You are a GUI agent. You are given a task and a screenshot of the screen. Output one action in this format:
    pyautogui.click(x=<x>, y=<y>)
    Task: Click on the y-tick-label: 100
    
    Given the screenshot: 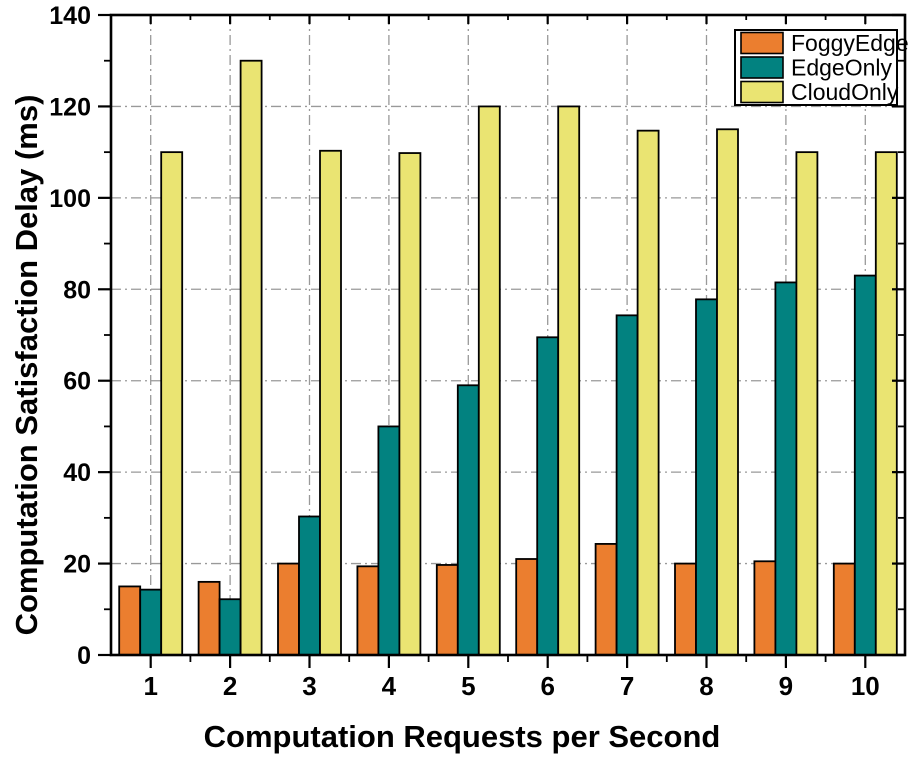 What is the action you would take?
    pyautogui.click(x=70, y=199)
    